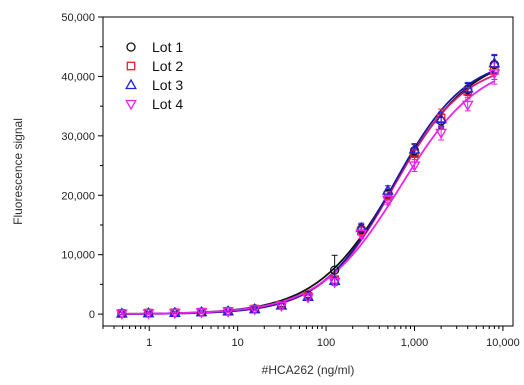  What do you see at coordinates (78, 137) in the screenshot?
I see `y-tick-label: 30,000` at bounding box center [78, 137].